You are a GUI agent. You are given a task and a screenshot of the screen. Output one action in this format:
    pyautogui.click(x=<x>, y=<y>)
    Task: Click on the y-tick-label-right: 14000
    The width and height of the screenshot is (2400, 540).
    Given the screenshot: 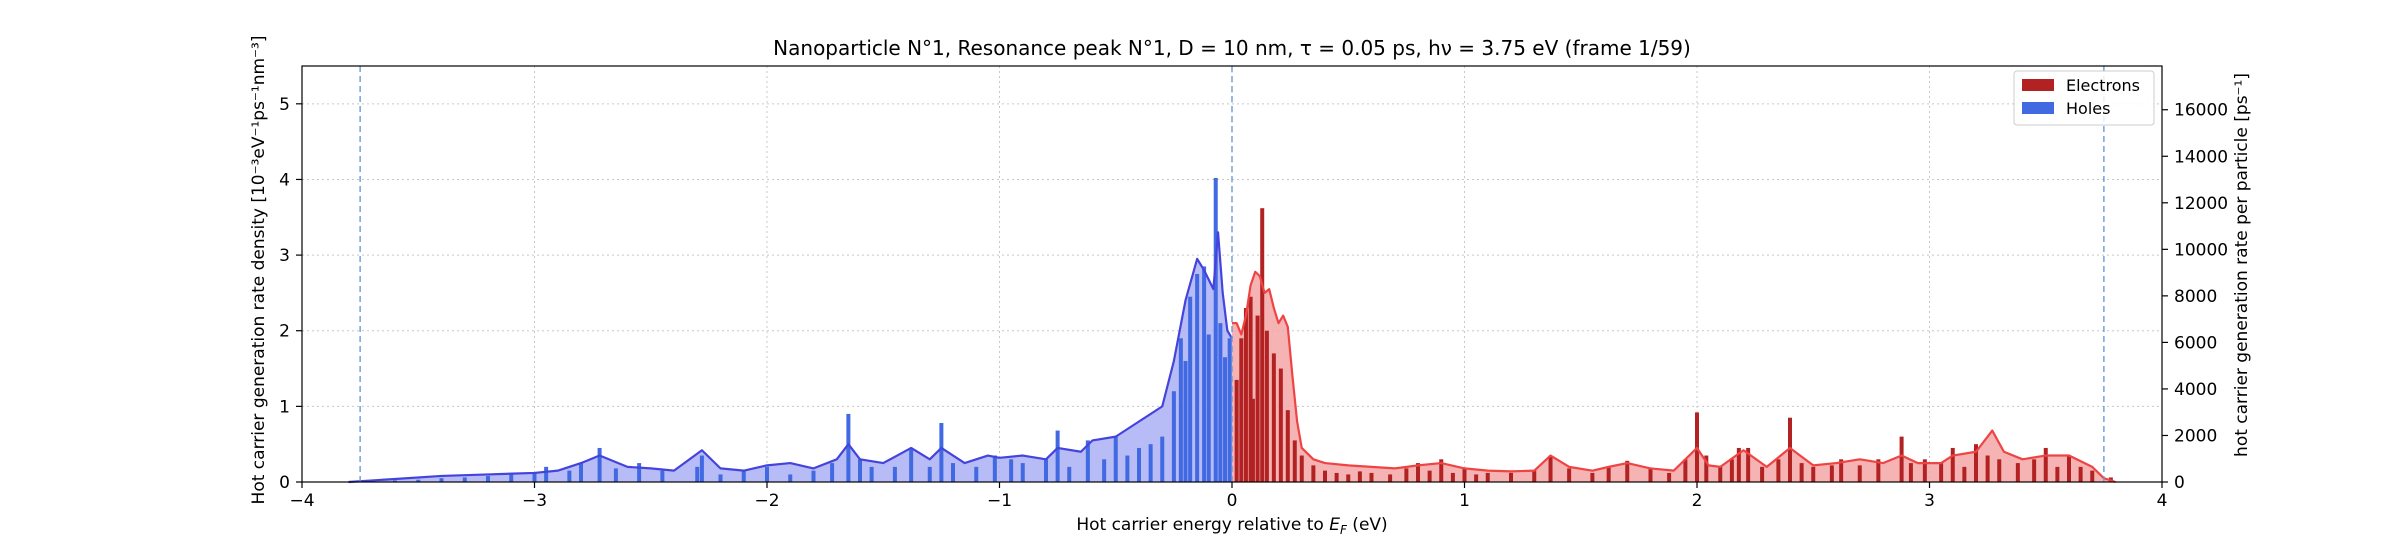 What is the action you would take?
    pyautogui.click(x=2201, y=157)
    